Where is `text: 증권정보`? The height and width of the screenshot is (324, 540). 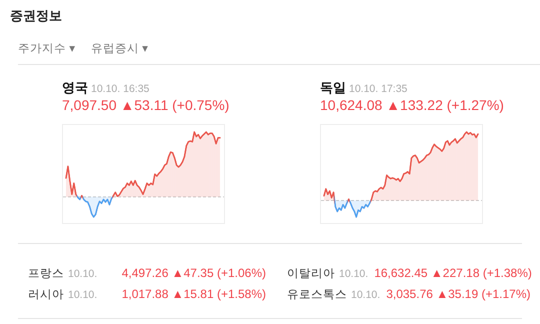 text: 증권정보 is located at coordinates (36, 15).